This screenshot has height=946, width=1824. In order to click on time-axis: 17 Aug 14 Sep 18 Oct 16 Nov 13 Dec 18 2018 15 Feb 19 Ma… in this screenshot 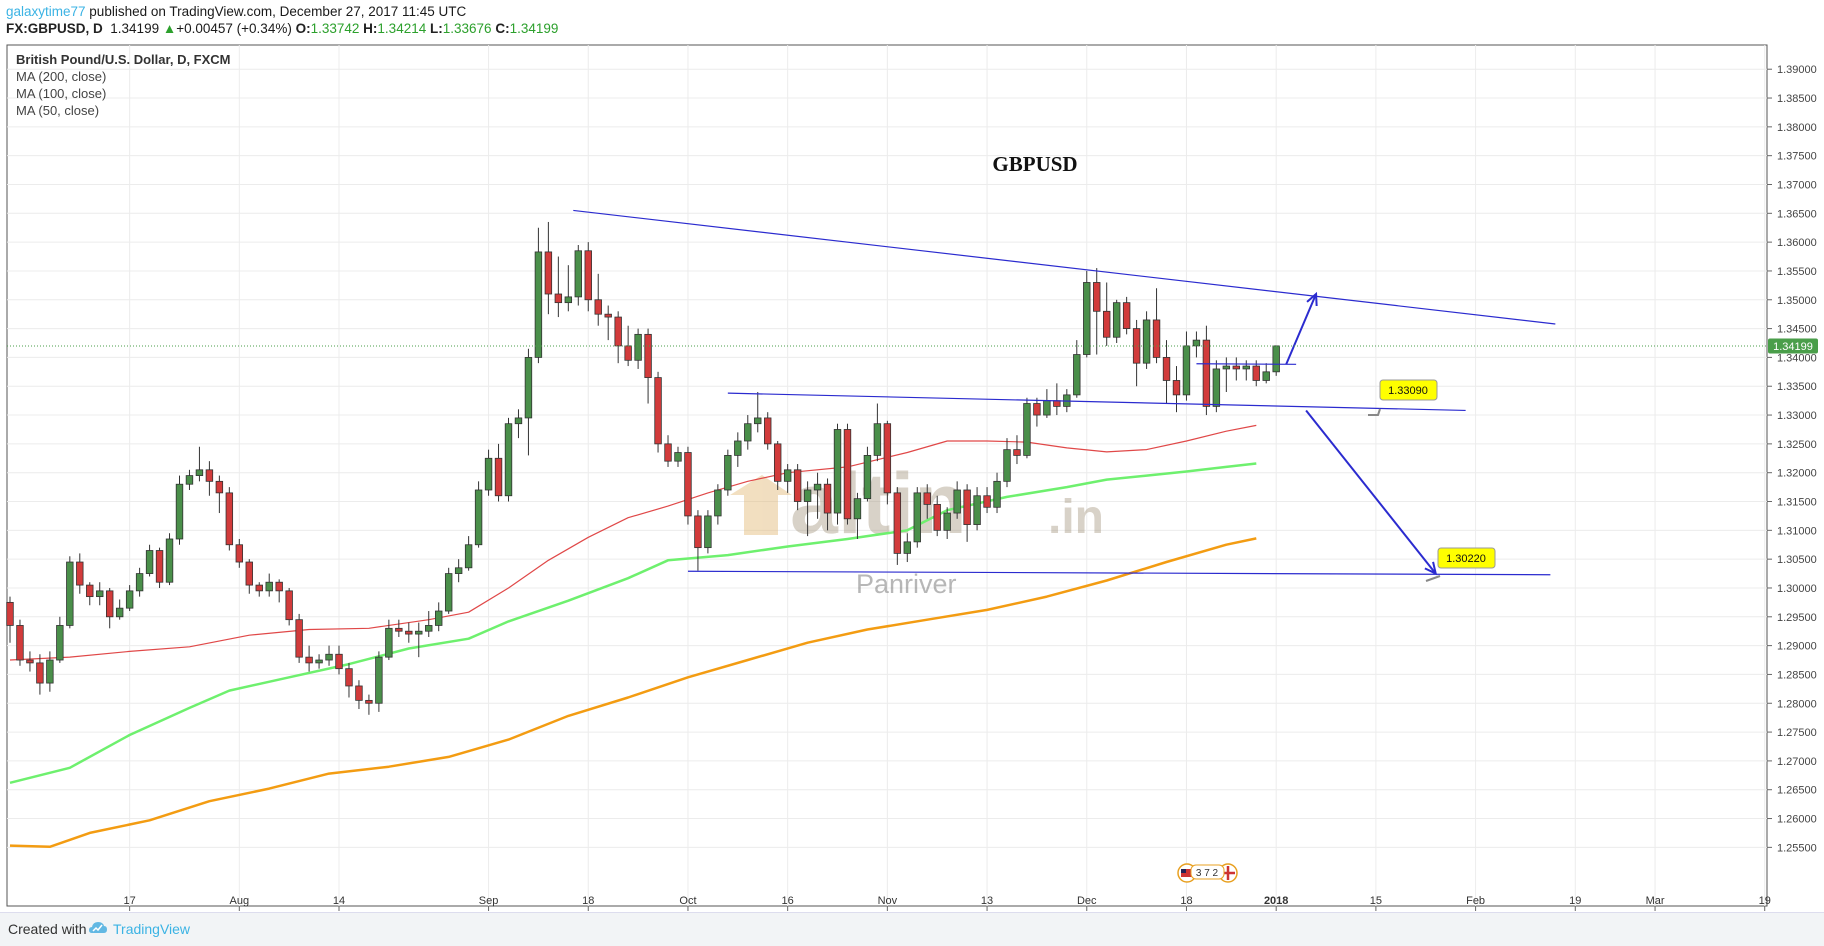, I will do `click(947, 903)`.